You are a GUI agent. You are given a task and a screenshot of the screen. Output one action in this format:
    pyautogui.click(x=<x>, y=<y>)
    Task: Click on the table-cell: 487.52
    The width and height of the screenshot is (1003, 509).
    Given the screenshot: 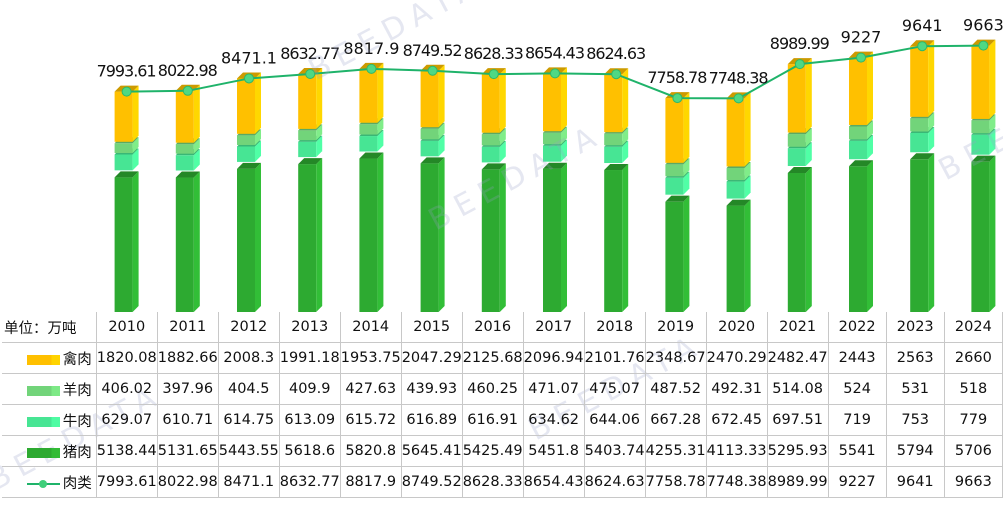 What is the action you would take?
    pyautogui.click(x=675, y=389)
    